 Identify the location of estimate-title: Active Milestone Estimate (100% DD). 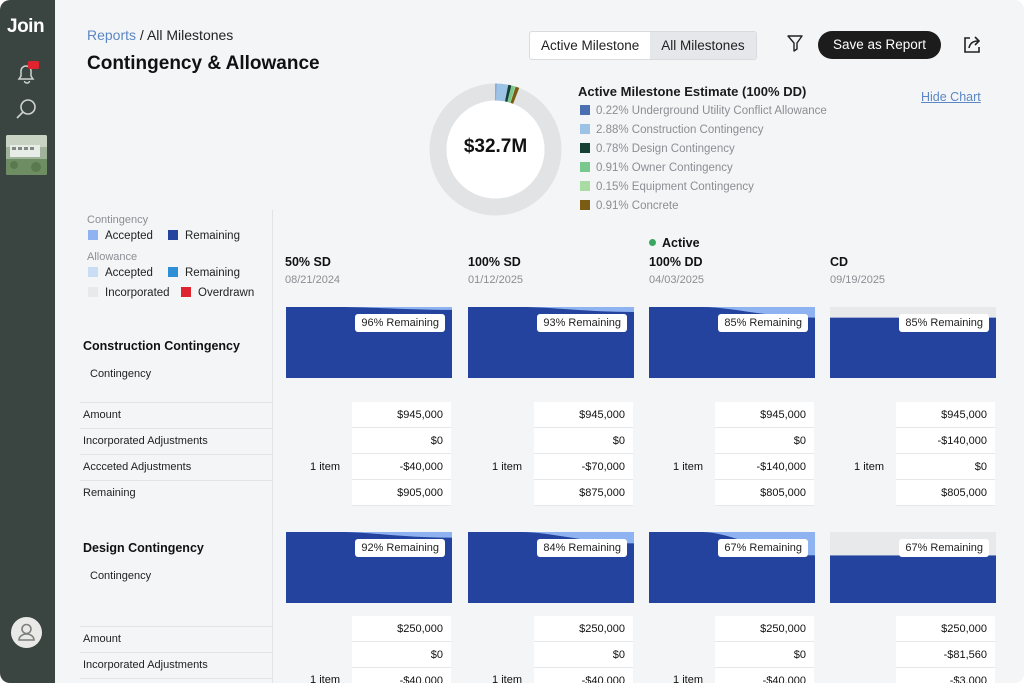
(692, 91).